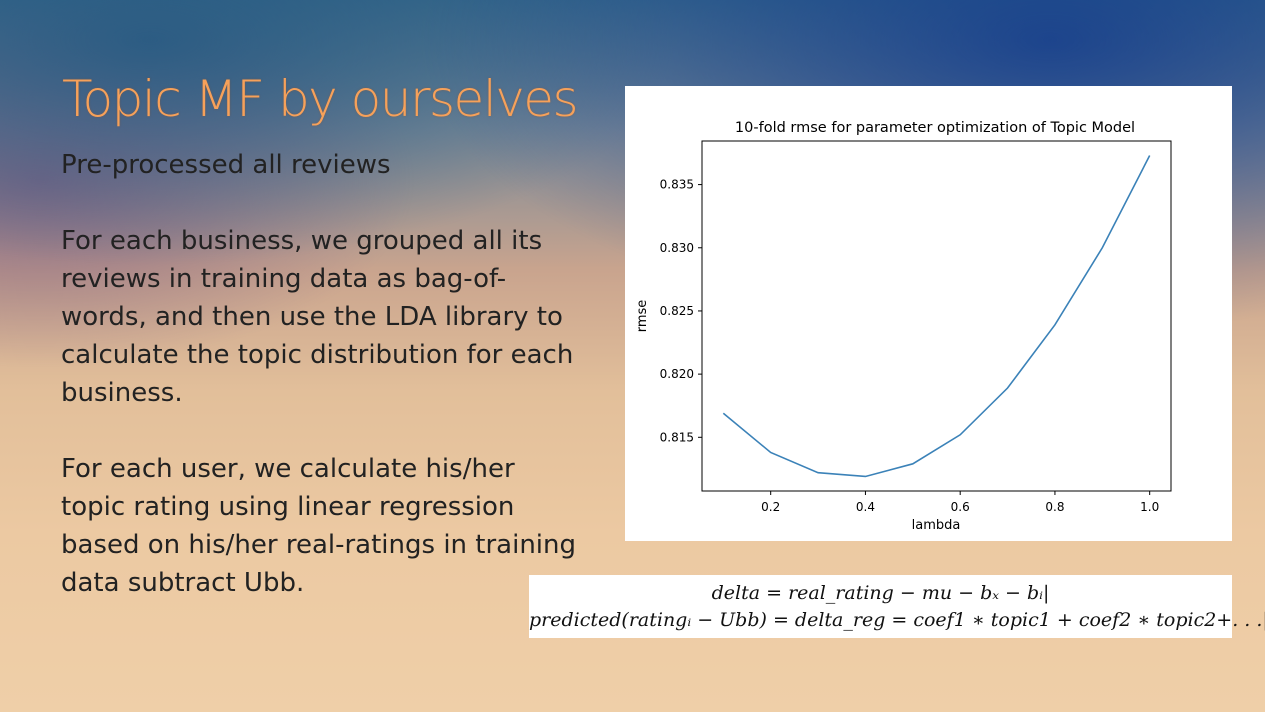 The image size is (1265, 712). Describe the element at coordinates (960, 507) in the screenshot. I see `x-tick-label: 0.6` at that location.